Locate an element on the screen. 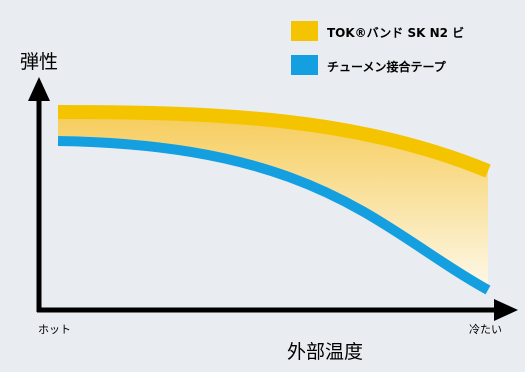 The image size is (525, 372). legend-label-chumen: チューメン接合テープ is located at coordinates (386, 67).